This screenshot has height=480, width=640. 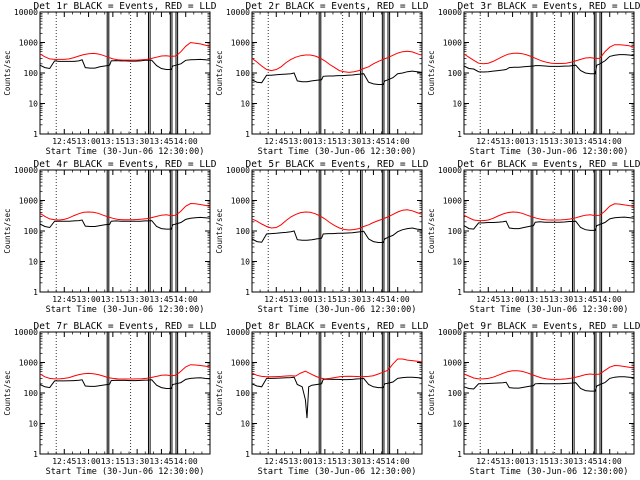 I want to click on panel-title: Det 3r BLACK = Events, RED = LLD, so click(x=548, y=6).